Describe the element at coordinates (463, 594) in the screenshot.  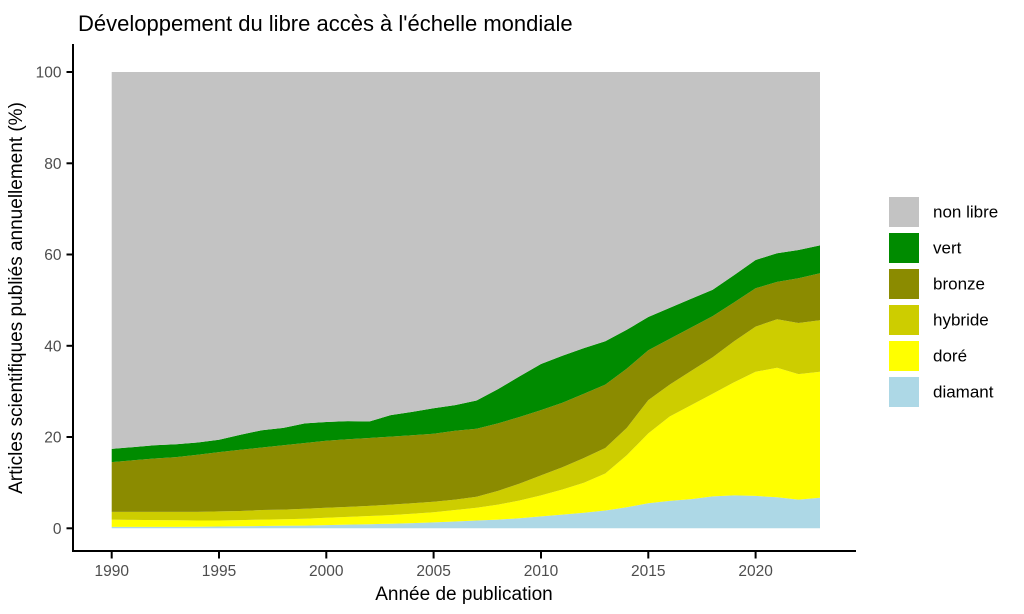
I see `x-axis-title: Année de publication` at that location.